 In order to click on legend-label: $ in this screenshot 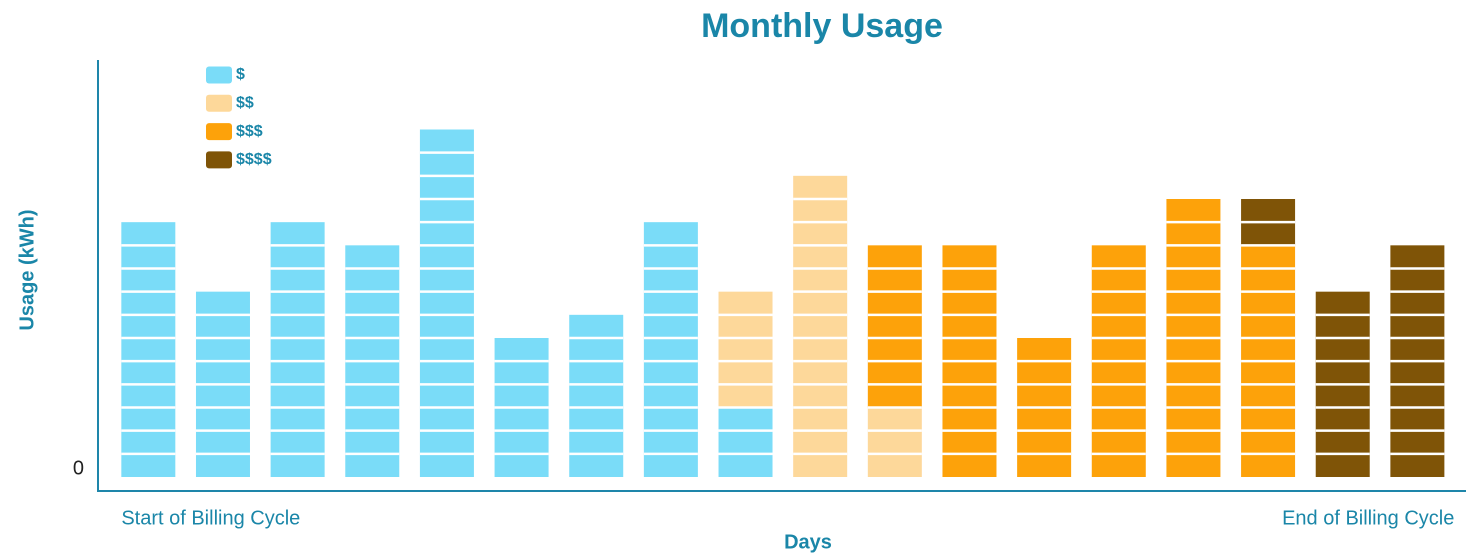, I will do `click(240, 74)`.